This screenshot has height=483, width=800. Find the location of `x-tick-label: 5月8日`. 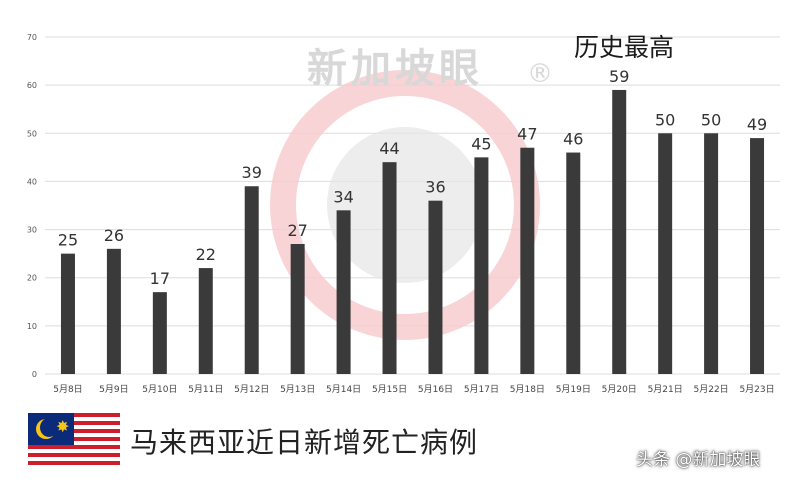

x-tick-label: 5月8日 is located at coordinates (67, 389).